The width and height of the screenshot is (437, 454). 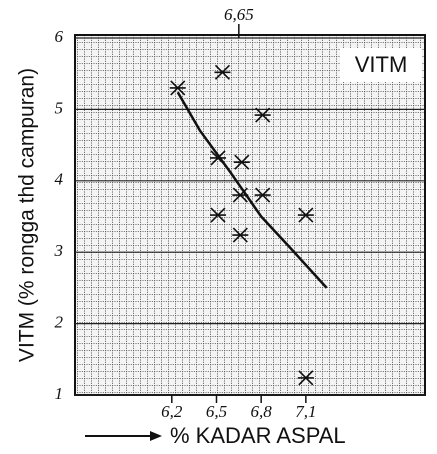 I want to click on x-tick-label: 6,5, so click(x=216, y=411).